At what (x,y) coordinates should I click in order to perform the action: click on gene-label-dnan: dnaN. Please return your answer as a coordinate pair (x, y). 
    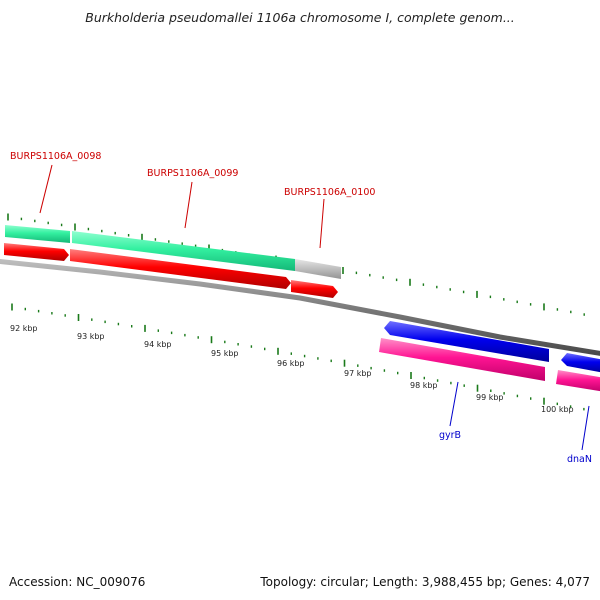
    Looking at the image, I should click on (579, 459).